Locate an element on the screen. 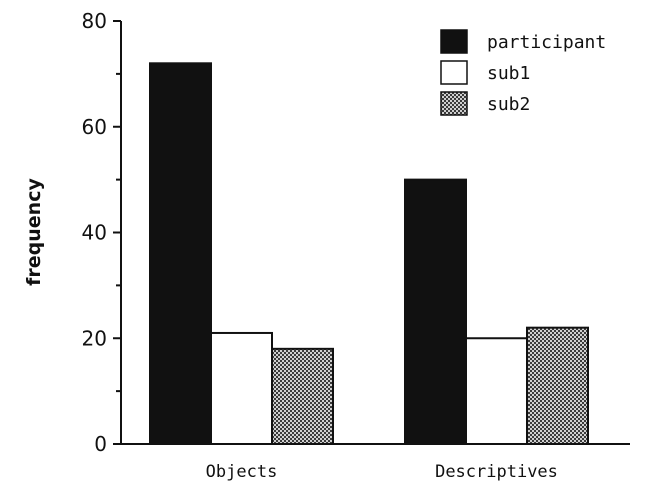 The width and height of the screenshot is (648, 489). y-tick-label: 0 is located at coordinates (100, 444).